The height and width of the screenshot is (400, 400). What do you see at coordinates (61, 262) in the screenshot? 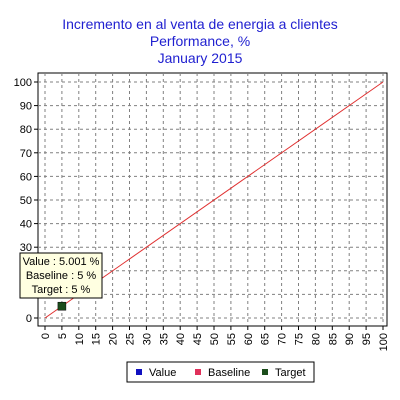
I see `tooltip-line: Value : 5.001 %` at bounding box center [61, 262].